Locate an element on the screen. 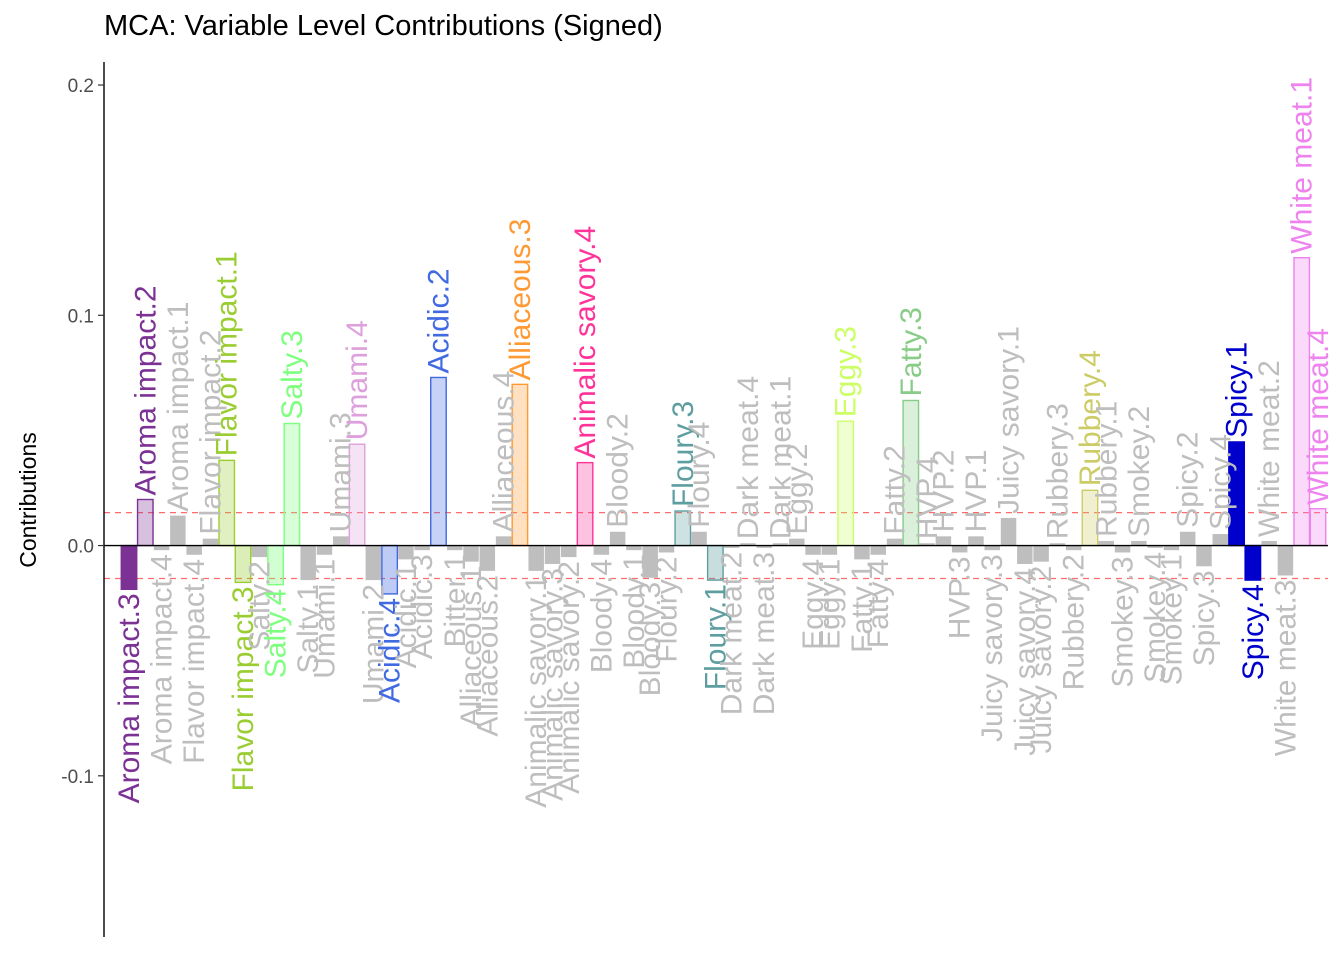 The image size is (1344, 960). bar-label: Spicy.2 is located at coordinates (1188, 480).